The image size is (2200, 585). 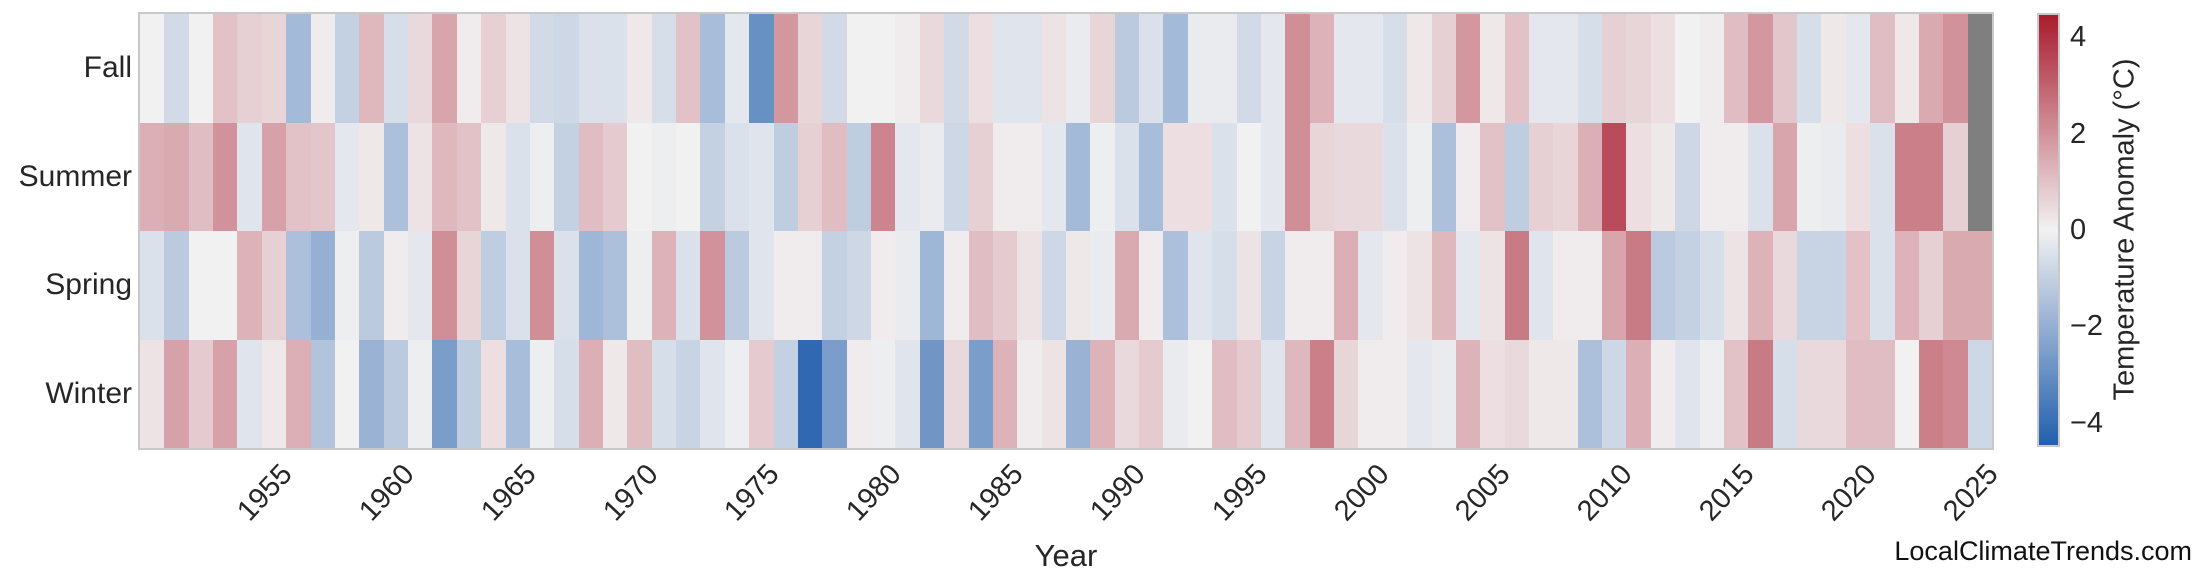 What do you see at coordinates (752, 493) in the screenshot?
I see `x-tick-label: 1975` at bounding box center [752, 493].